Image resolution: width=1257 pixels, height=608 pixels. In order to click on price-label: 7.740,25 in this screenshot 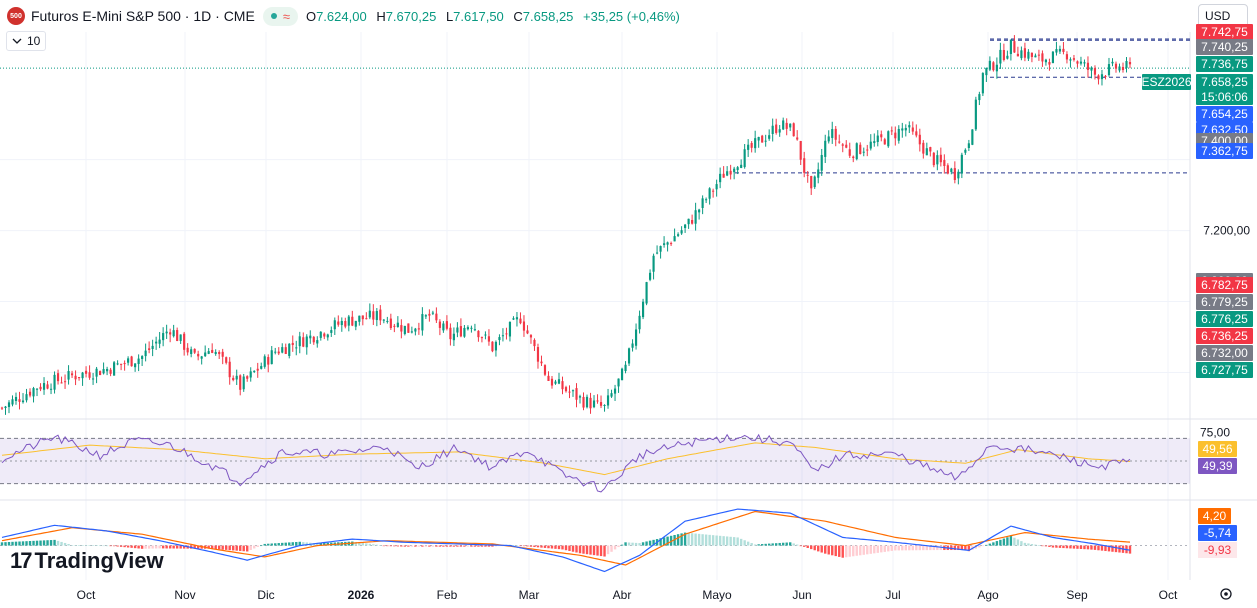, I will do `click(1224, 47)`.